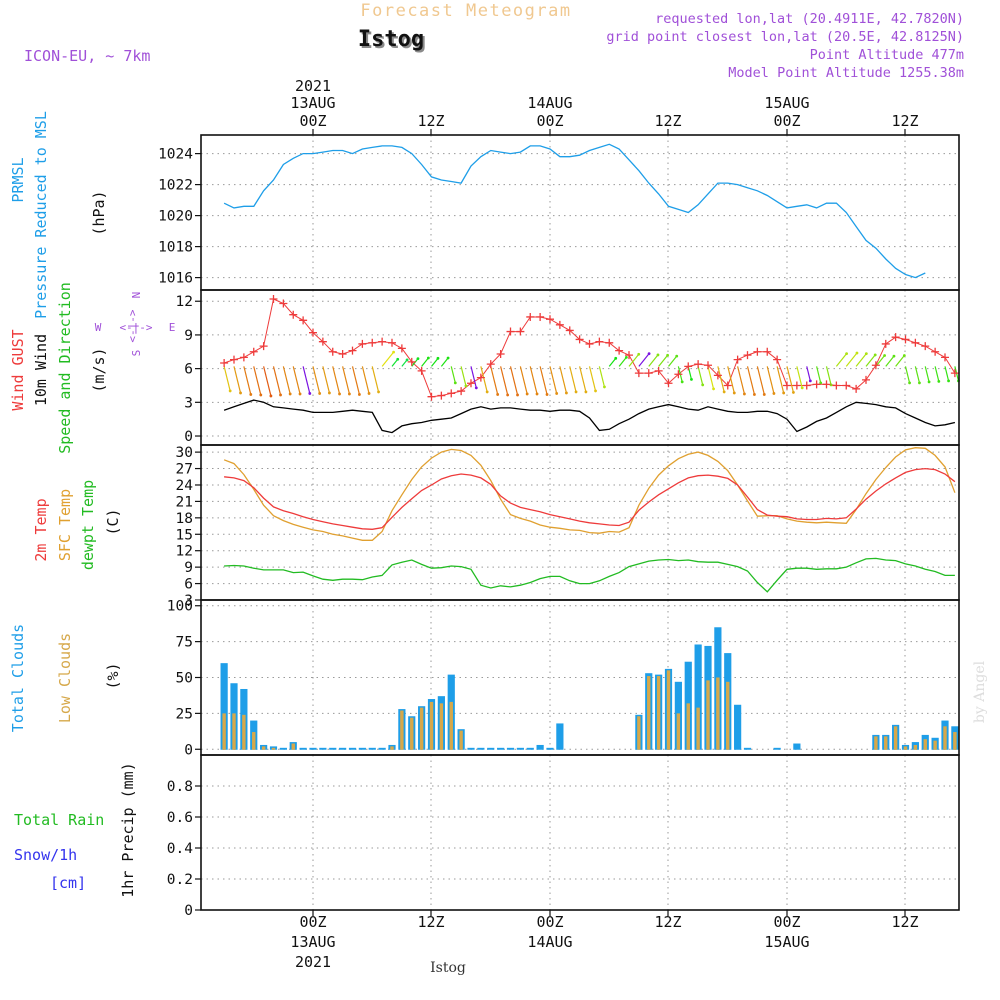 This screenshot has width=1000, height=1000. I want to click on top-hour-2: 12Z, so click(430, 121).